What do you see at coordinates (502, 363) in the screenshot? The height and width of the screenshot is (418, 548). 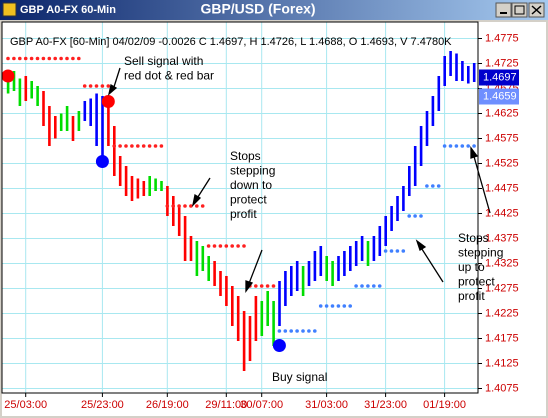 I see `y-tick-label: 1.4125` at bounding box center [502, 363].